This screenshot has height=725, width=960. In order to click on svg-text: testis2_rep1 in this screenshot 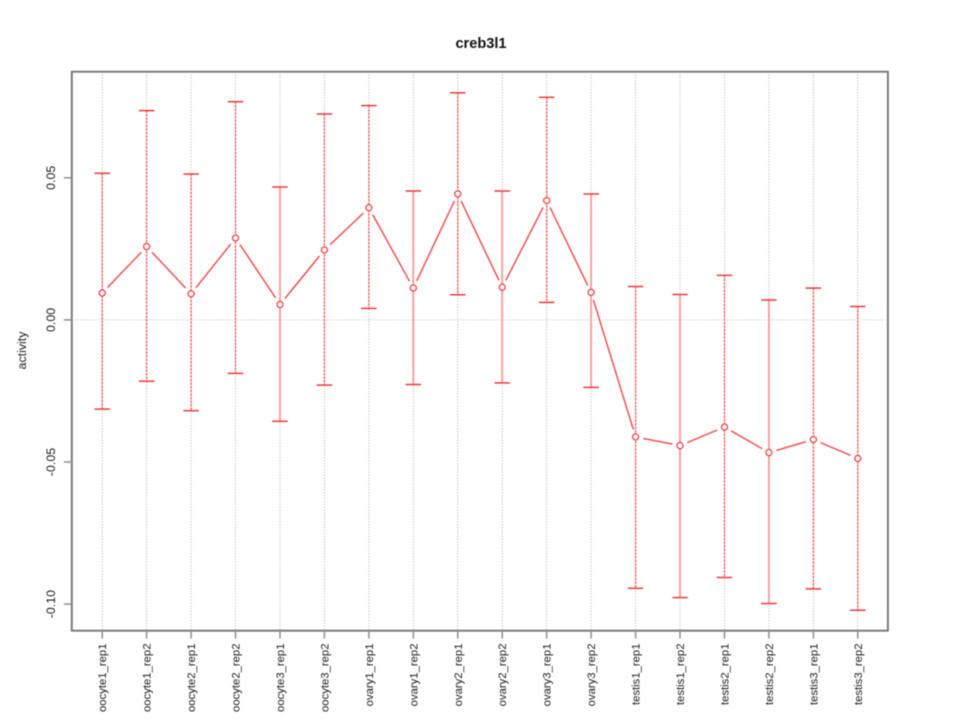, I will do `click(726, 675)`.